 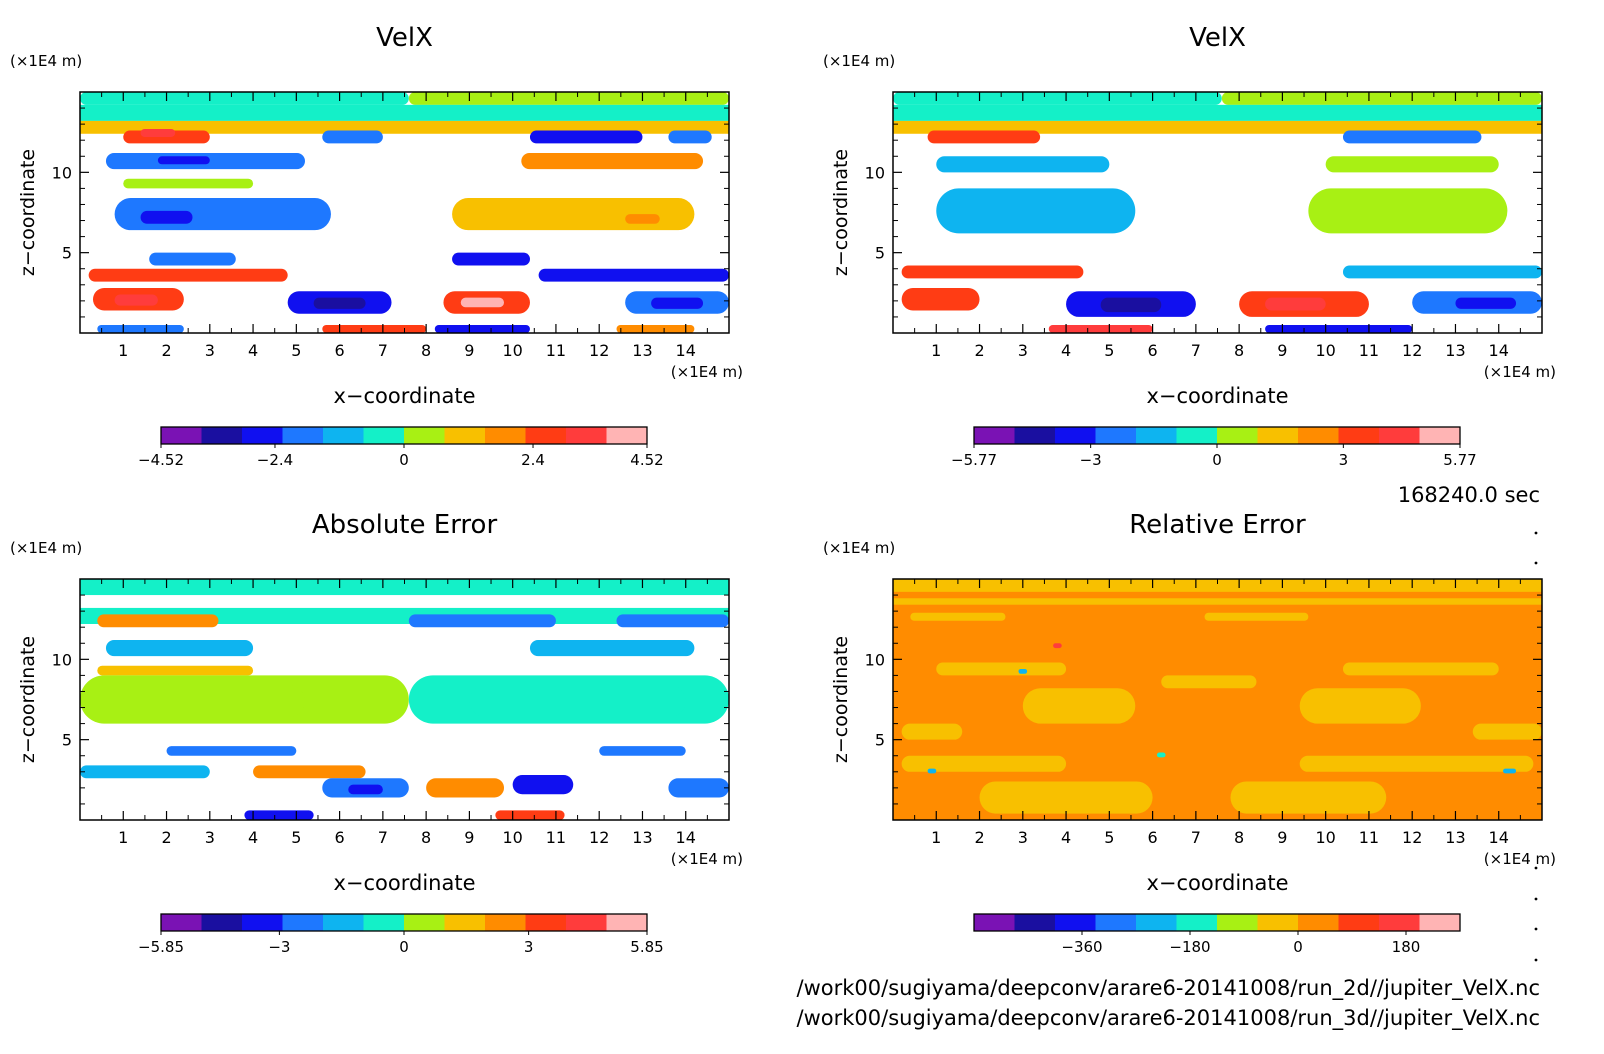 What do you see at coordinates (1217, 38) in the screenshot?
I see `panel-title: VelX` at bounding box center [1217, 38].